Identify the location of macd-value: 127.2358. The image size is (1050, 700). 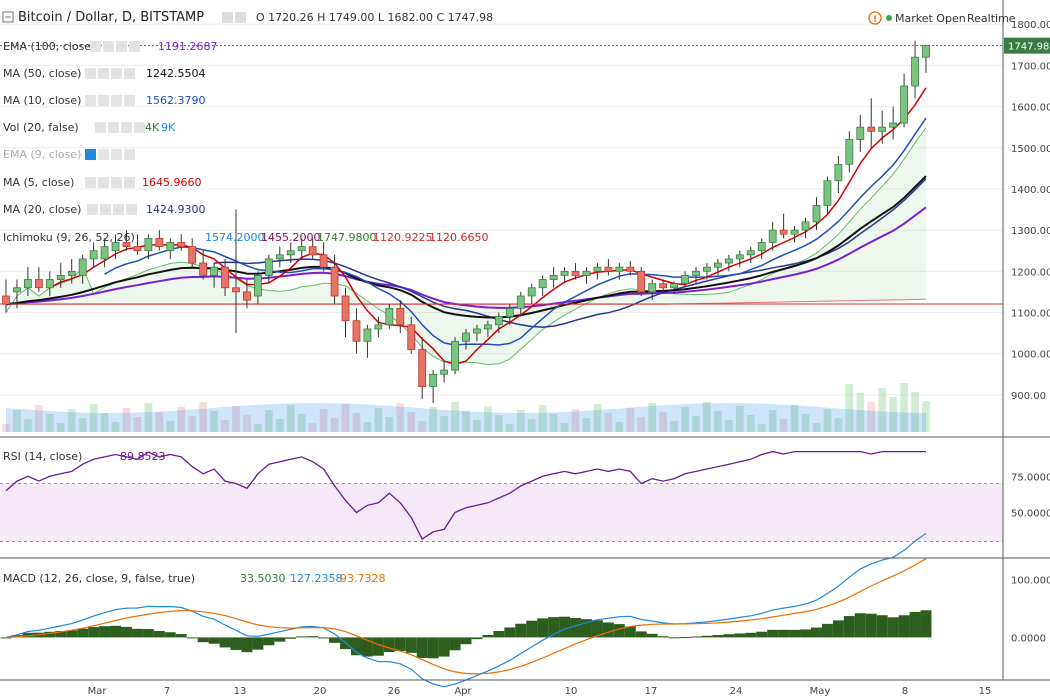
(316, 578).